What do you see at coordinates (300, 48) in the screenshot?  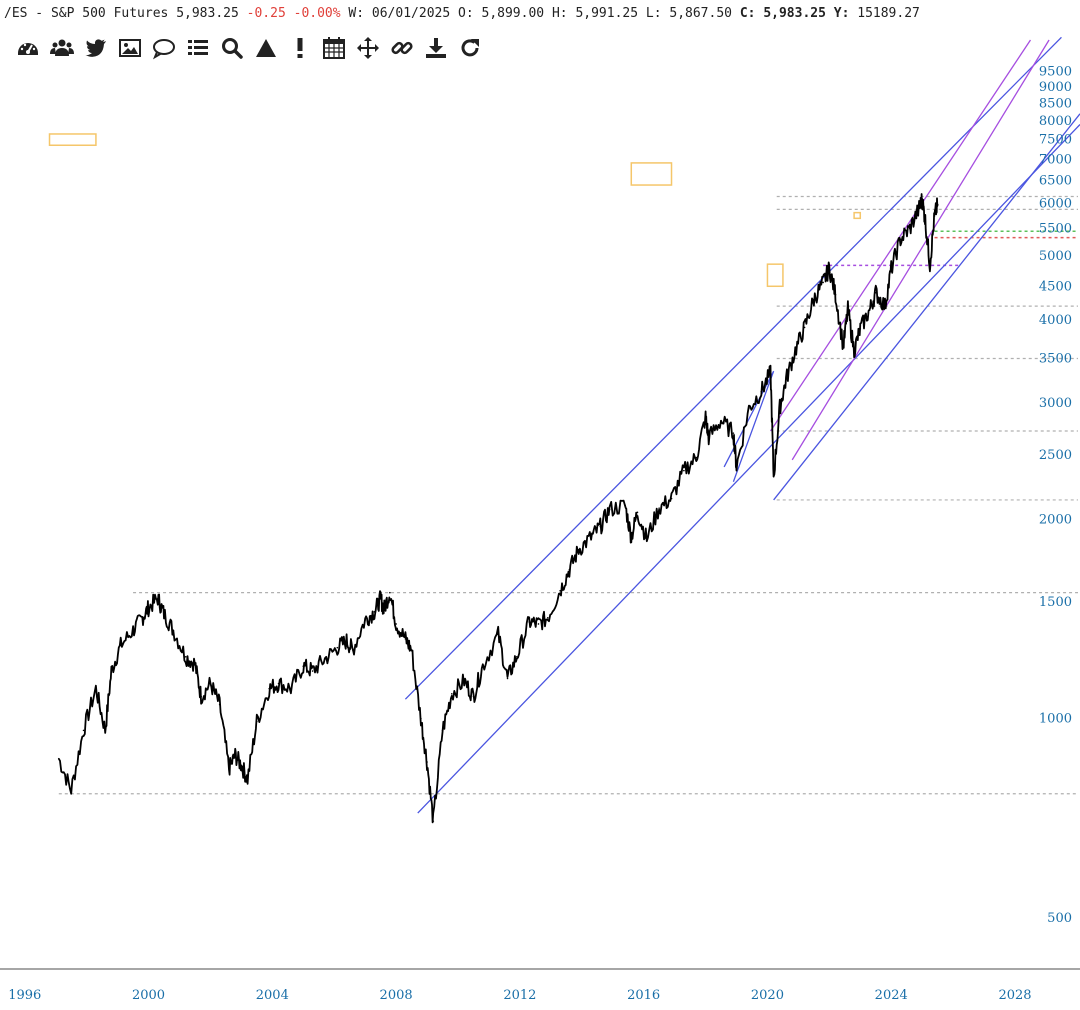 I see `exclamation-icon` at bounding box center [300, 48].